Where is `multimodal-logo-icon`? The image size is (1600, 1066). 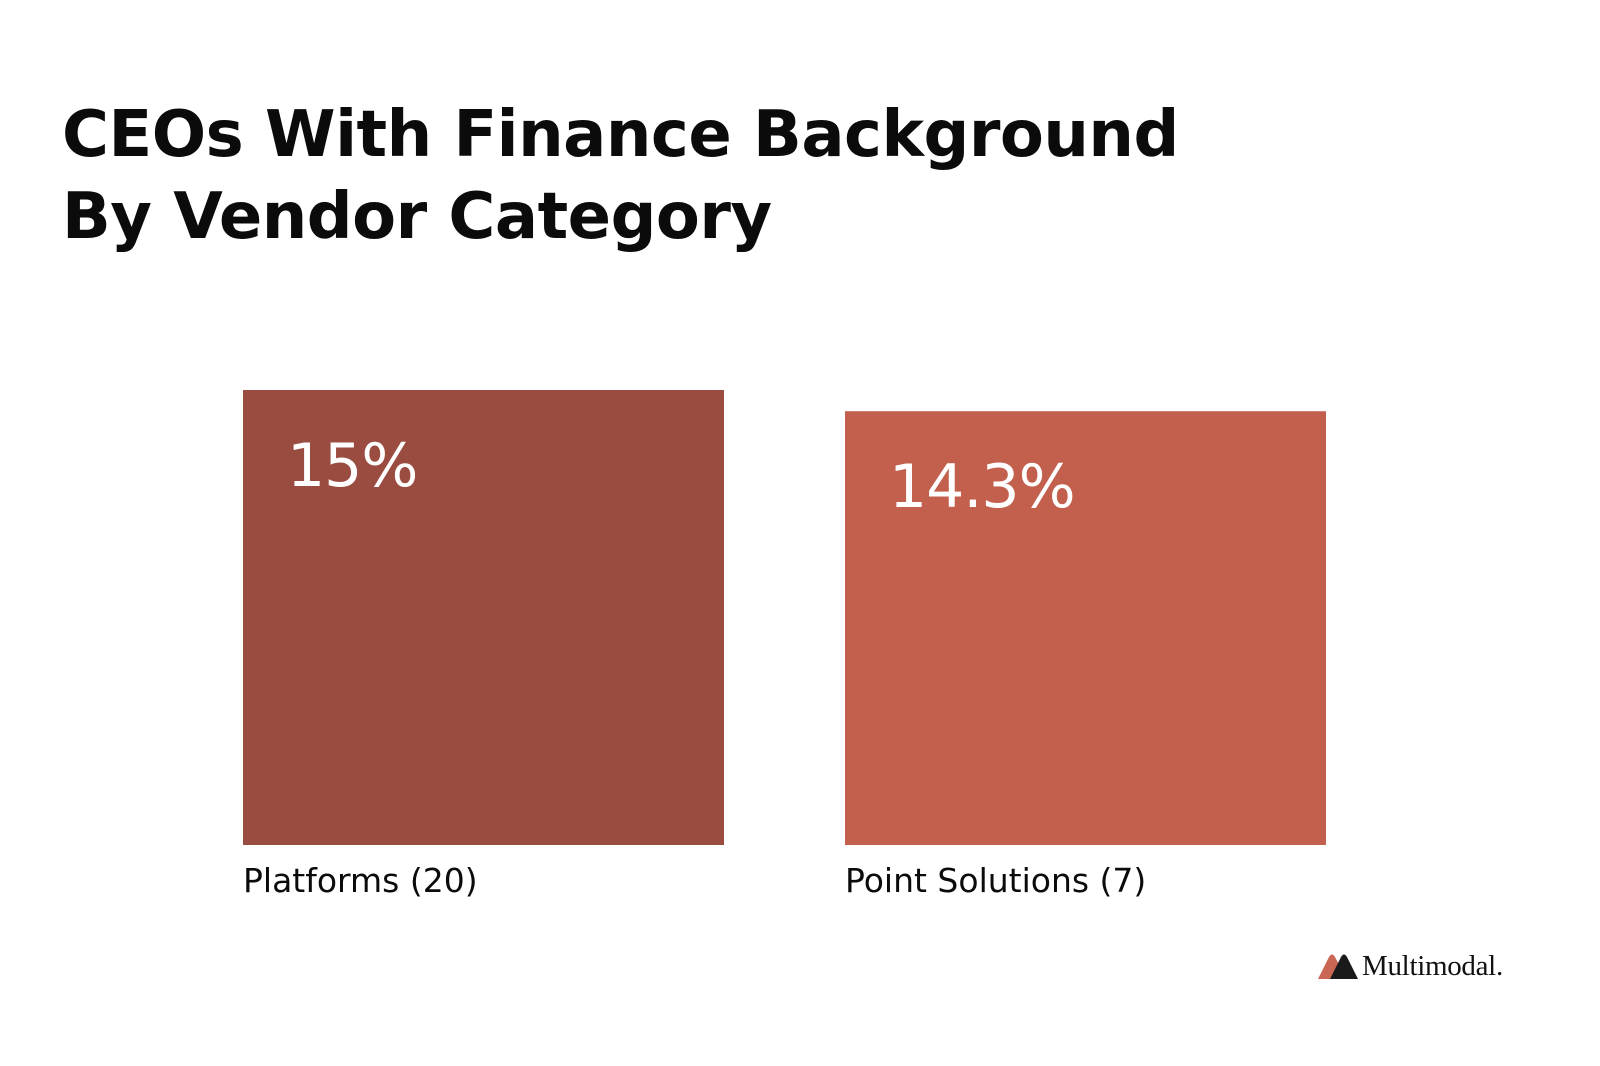 multimodal-logo-icon is located at coordinates (1338, 966).